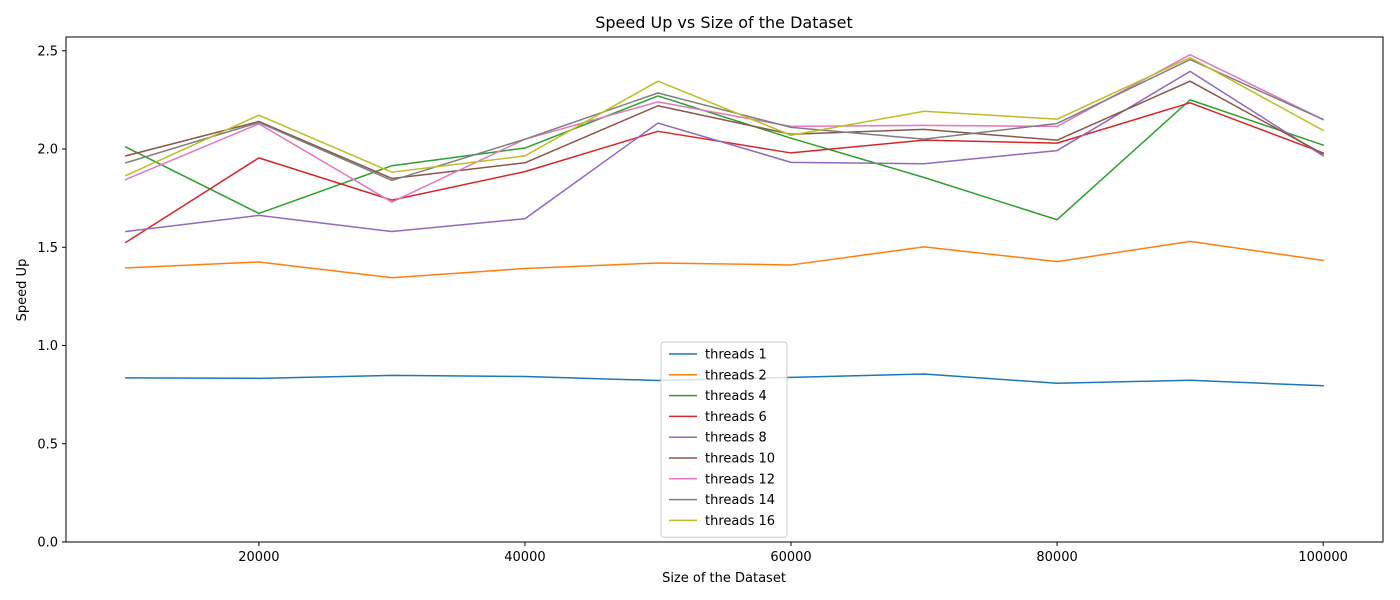  What do you see at coordinates (1323, 557) in the screenshot?
I see `x-tick-label: 100000` at bounding box center [1323, 557].